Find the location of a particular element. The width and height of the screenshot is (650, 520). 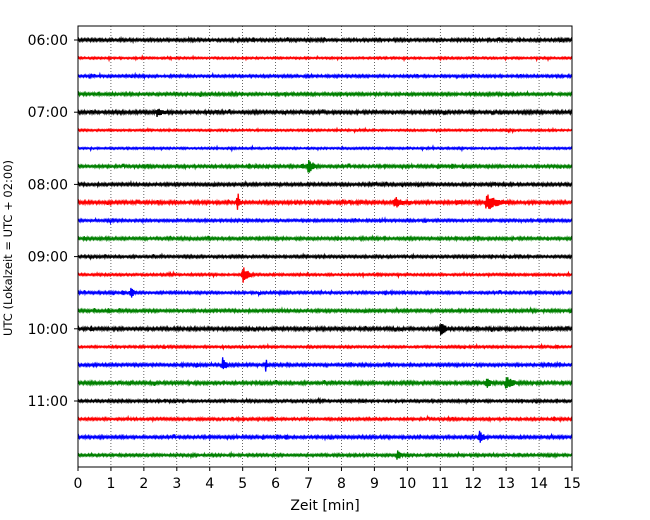

x-axis-label: Zeit [min] is located at coordinates (324, 506).